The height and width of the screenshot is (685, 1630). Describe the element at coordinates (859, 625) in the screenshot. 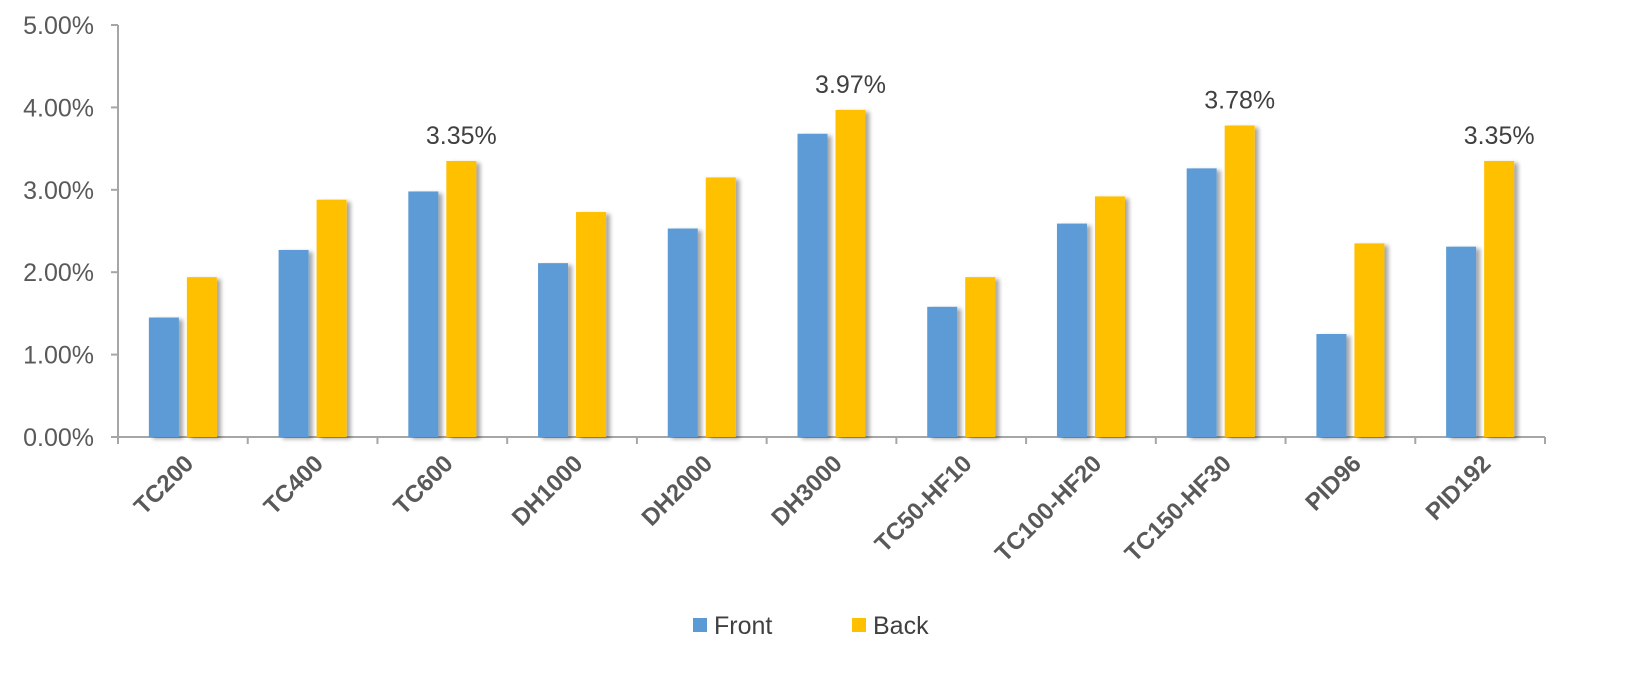

I see `legend-swatch-back` at that location.